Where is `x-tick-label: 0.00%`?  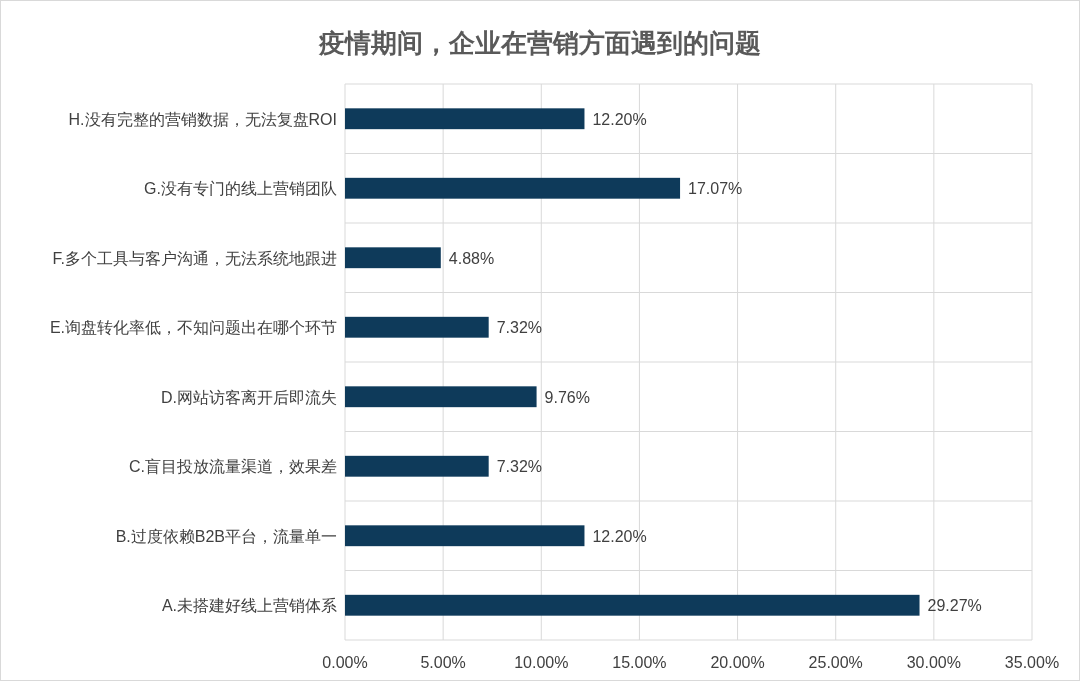
x-tick-label: 0.00% is located at coordinates (345, 662).